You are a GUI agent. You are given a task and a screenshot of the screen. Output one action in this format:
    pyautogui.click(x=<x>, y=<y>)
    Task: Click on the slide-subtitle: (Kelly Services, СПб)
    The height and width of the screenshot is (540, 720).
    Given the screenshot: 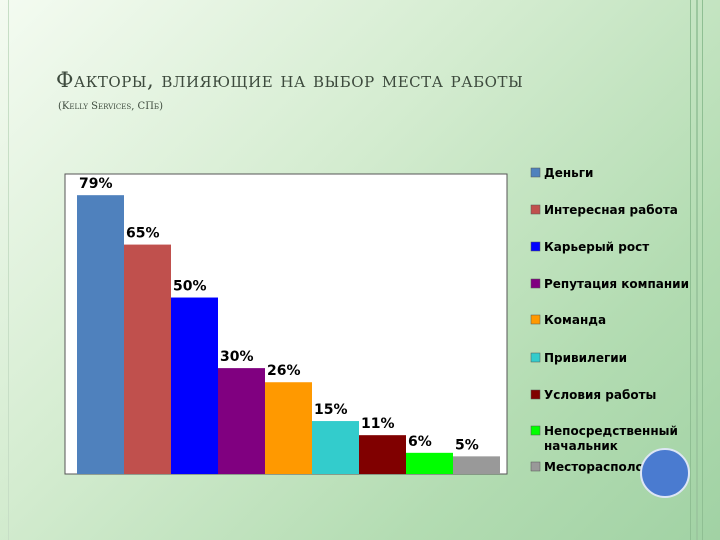 What is the action you would take?
    pyautogui.click(x=110, y=106)
    